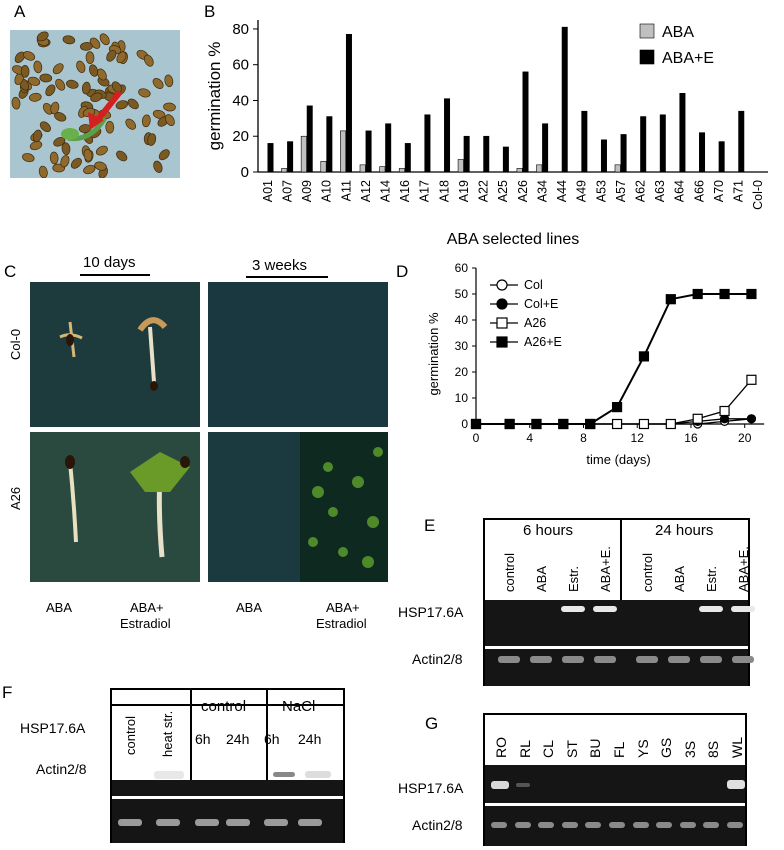 Image resolution: width=784 pixels, height=850 pixels. Describe the element at coordinates (464, 191) in the screenshot. I see `chart-b-xtick: A19` at that location.